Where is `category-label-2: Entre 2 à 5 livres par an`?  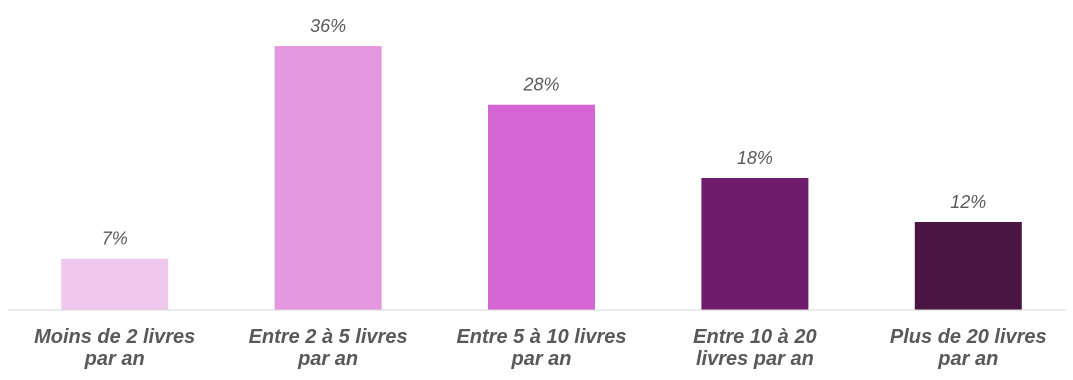 category-label-2: Entre 2 à 5 livres par an is located at coordinates (328, 348).